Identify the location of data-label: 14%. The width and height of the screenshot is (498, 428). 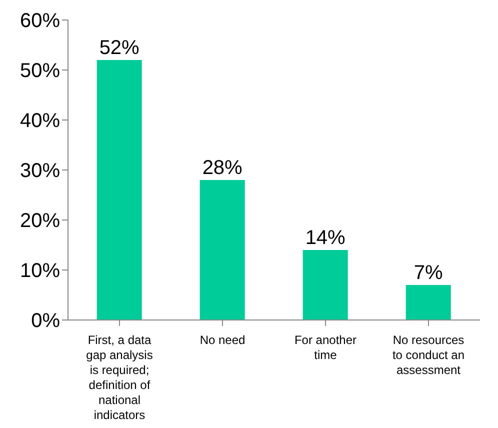
(325, 238).